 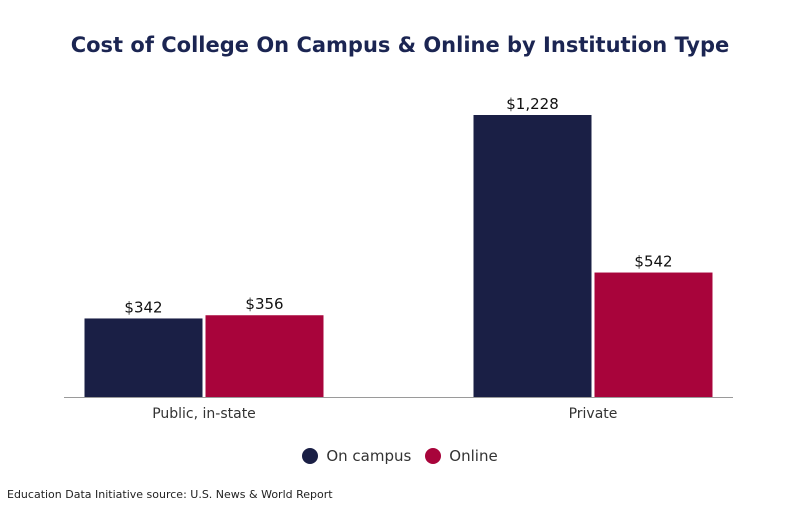 I want to click on data-label-on-campus-1: $1,228, so click(x=532, y=104).